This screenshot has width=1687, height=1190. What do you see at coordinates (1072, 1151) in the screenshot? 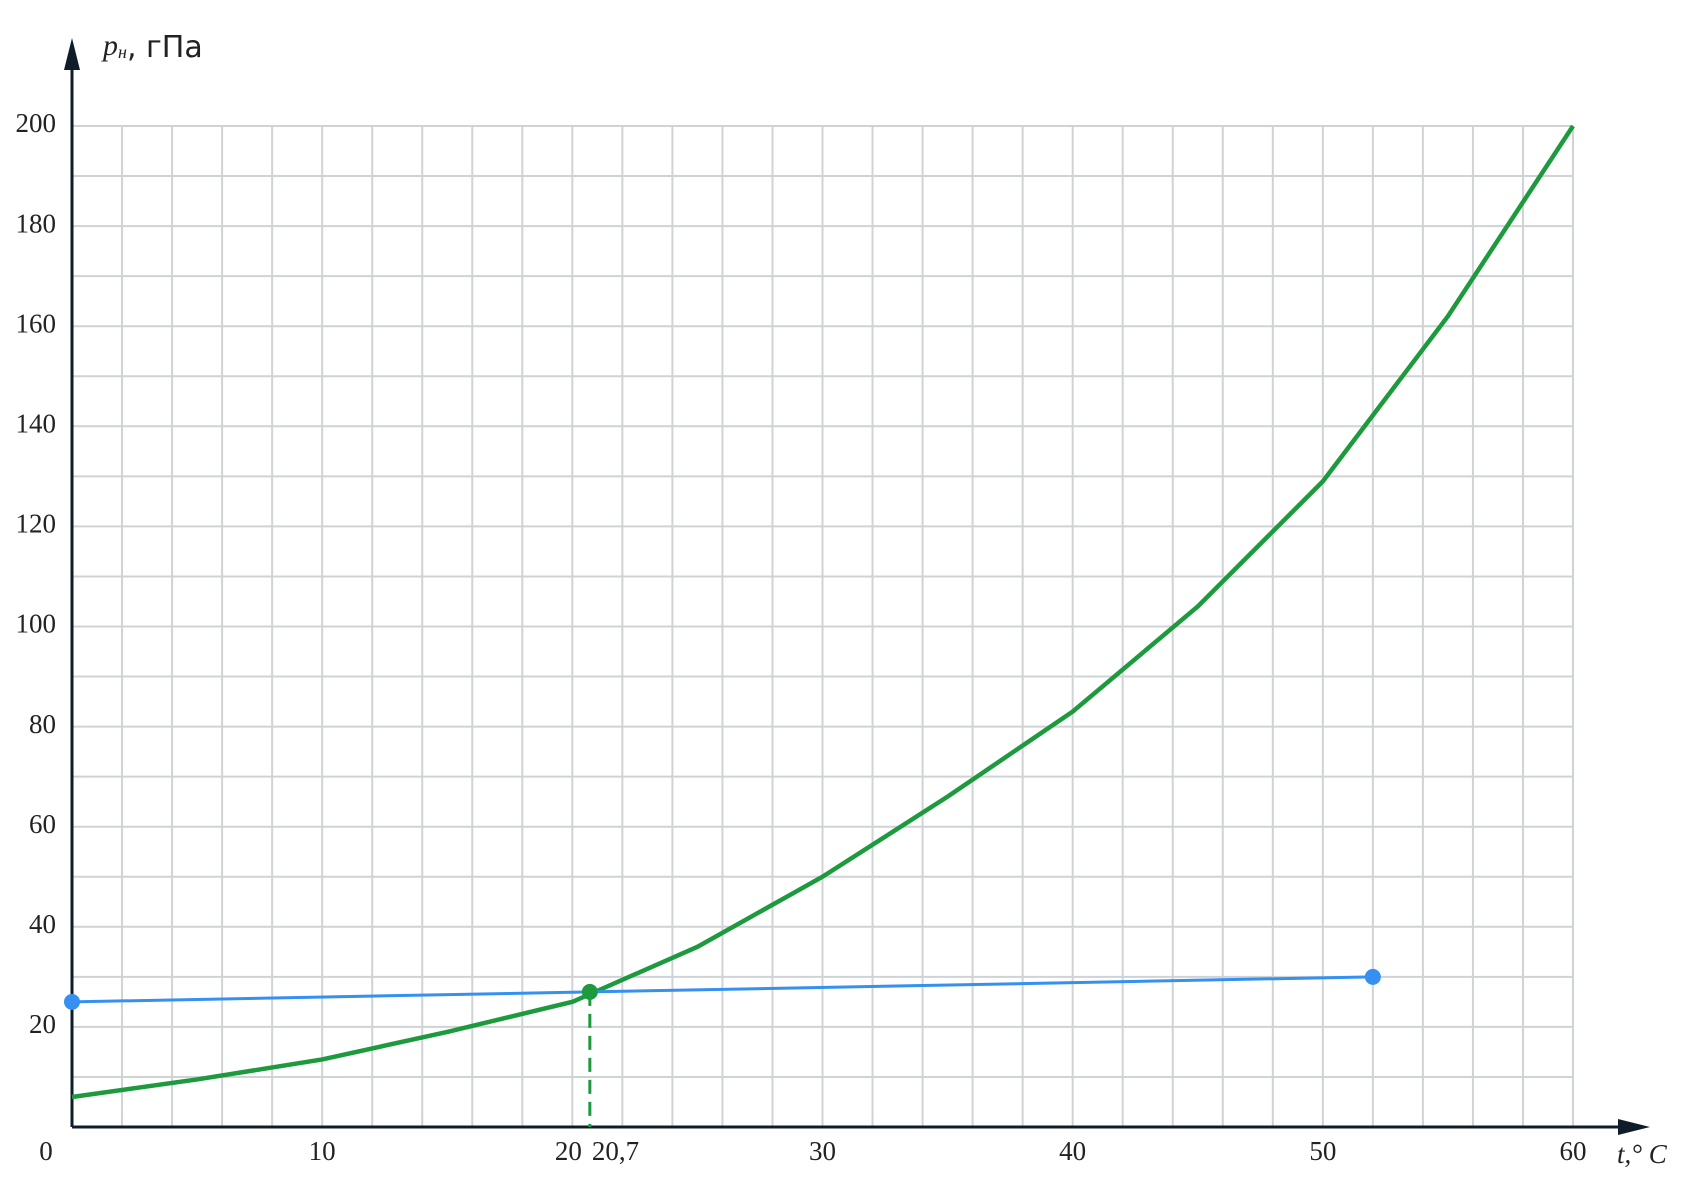
I see `x-tick-label: 40` at bounding box center [1072, 1151].